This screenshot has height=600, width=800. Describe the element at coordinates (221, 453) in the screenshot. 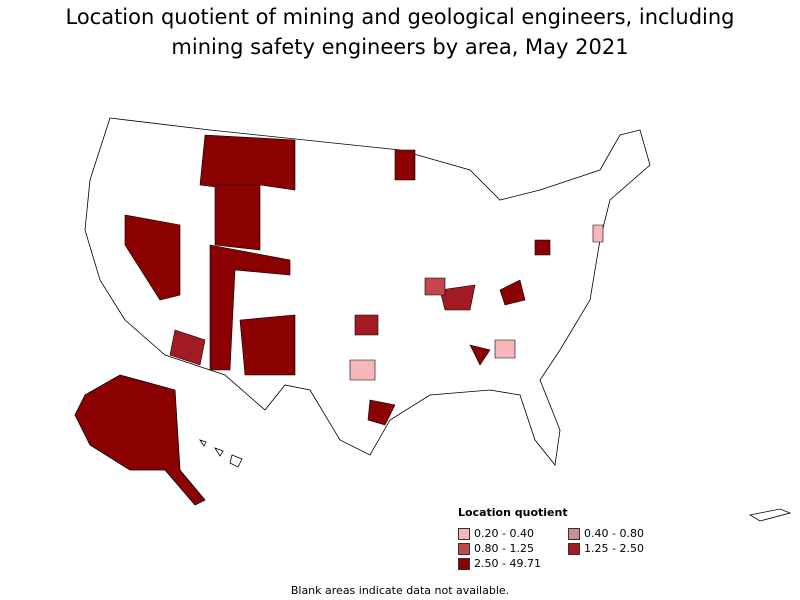

I see `hawaii` at that location.